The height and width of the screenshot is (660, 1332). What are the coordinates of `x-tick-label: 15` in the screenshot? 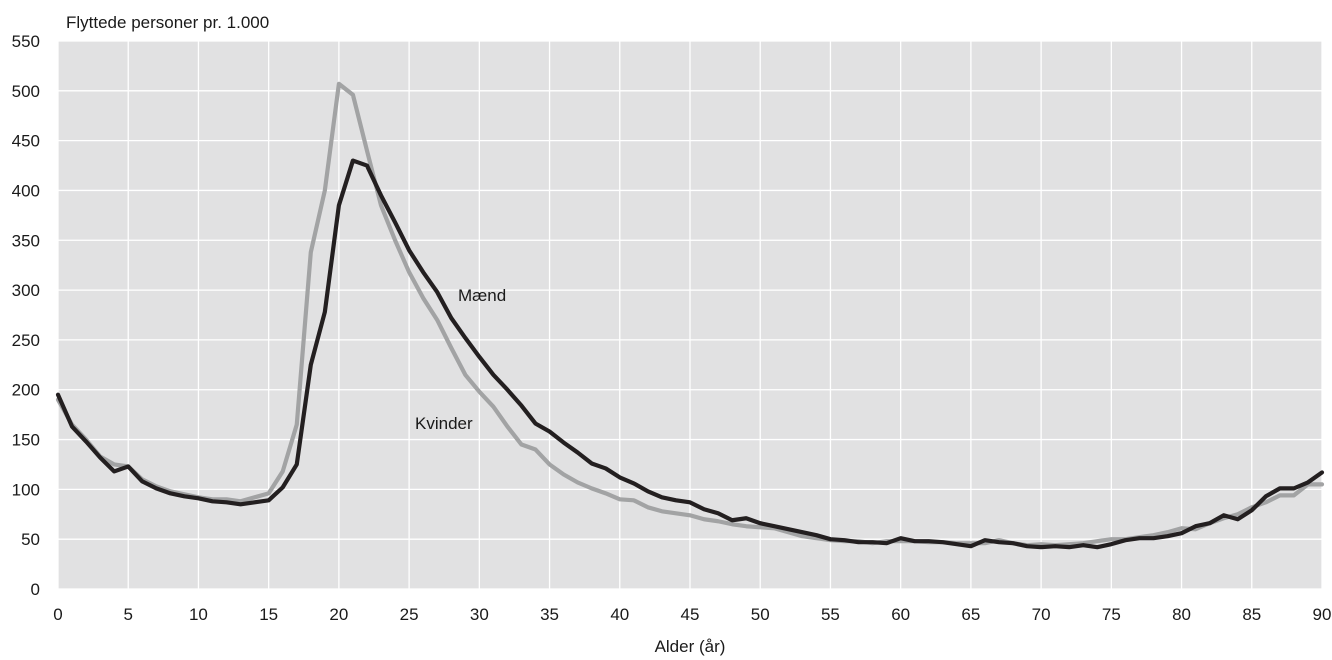 It's located at (268, 614).